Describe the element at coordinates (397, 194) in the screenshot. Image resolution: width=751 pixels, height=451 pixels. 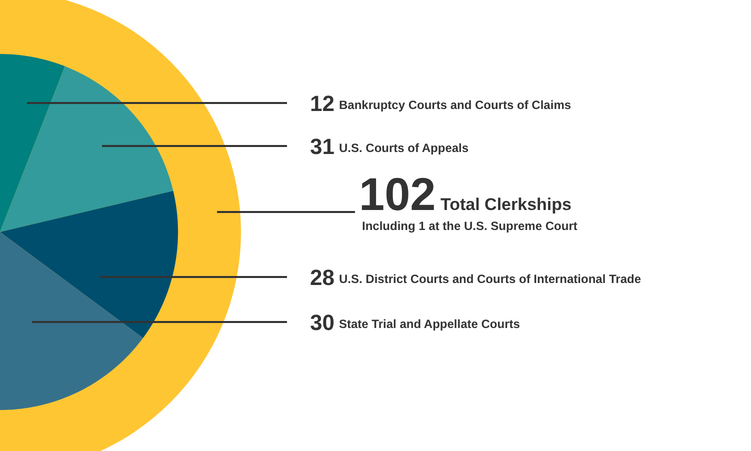
I see `text: 102` at that location.